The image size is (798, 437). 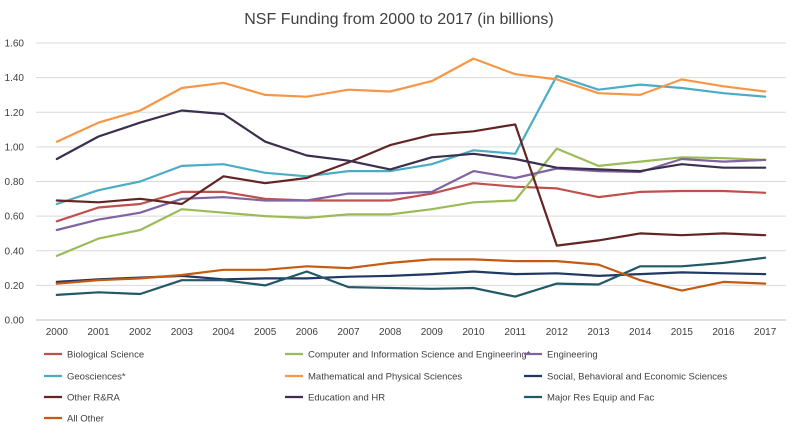 I want to click on y-tick-label: 1.60, so click(x=15, y=44).